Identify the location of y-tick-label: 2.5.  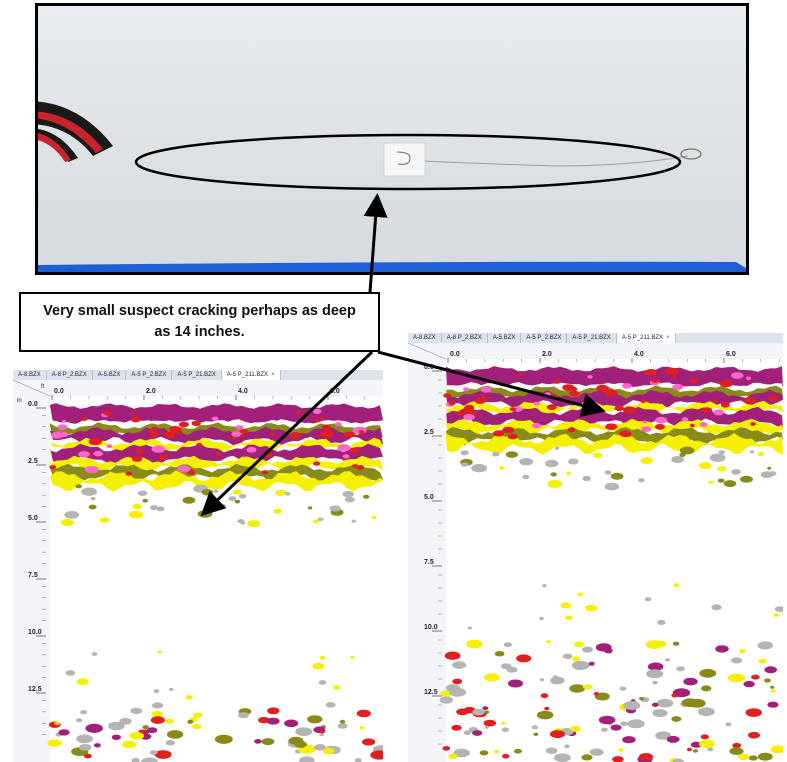
(33, 461).